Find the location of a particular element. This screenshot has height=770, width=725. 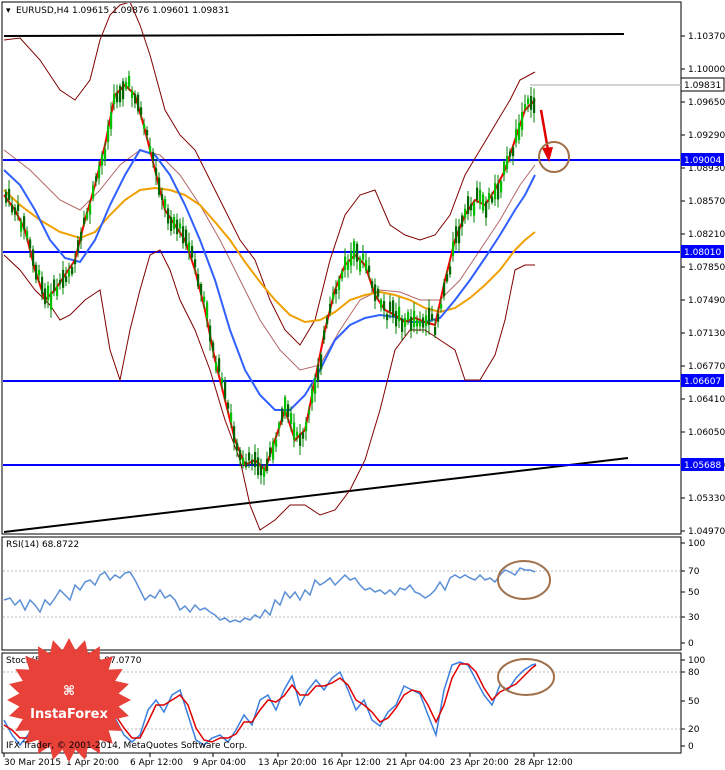

price-tick-label: 1.06050 is located at coordinates (706, 433).